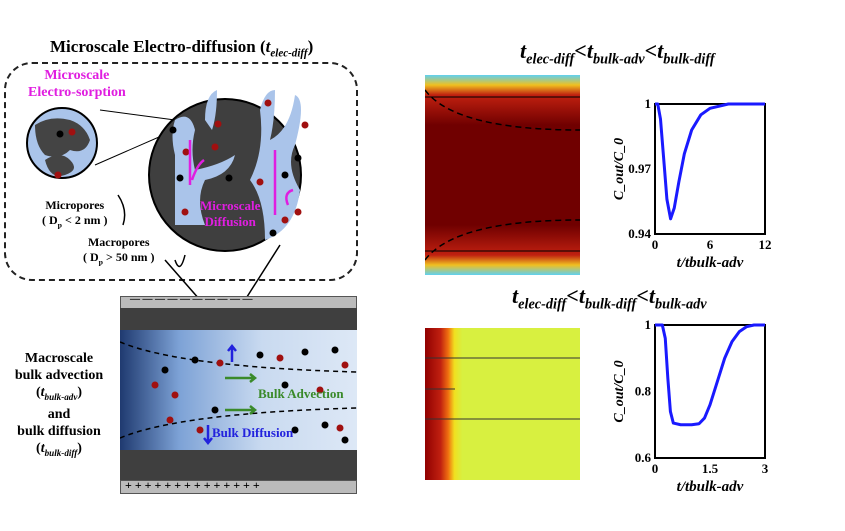 The image size is (845, 531). What do you see at coordinates (238, 465) in the screenshot?
I see `bottom-wall` at bounding box center [238, 465].